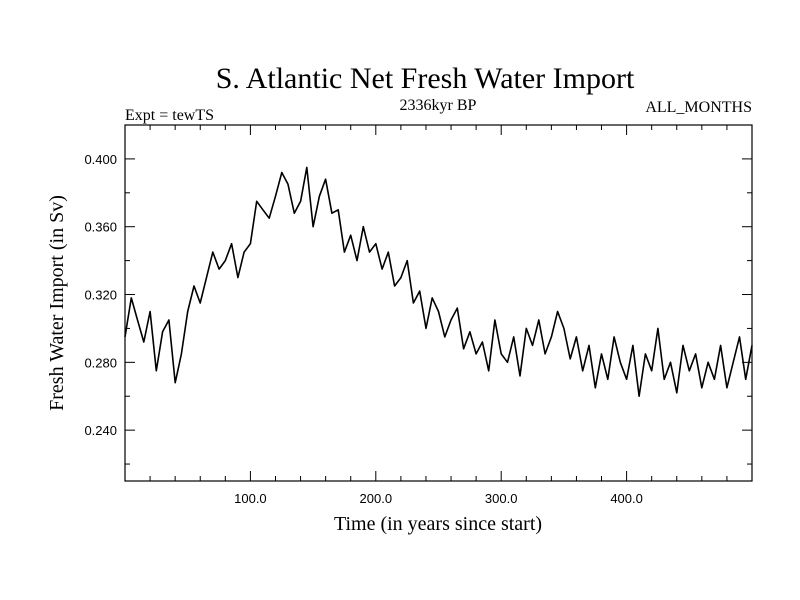 This screenshot has height=600, width=800. Describe the element at coordinates (169, 115) in the screenshot. I see `experiment-label: Expt = tewTS` at that location.